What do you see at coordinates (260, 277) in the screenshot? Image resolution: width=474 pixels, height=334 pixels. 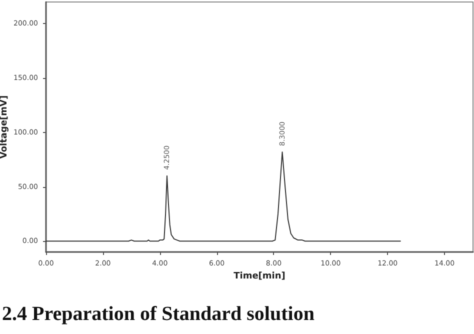 I see `x-axis-title: Time[min]` at bounding box center [260, 277].